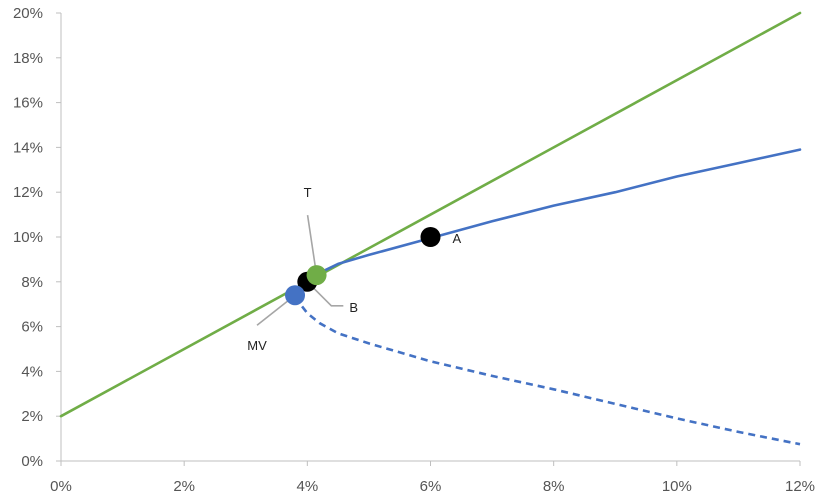  What do you see at coordinates (307, 486) in the screenshot?
I see `x-tick-label: 4%` at bounding box center [307, 486].